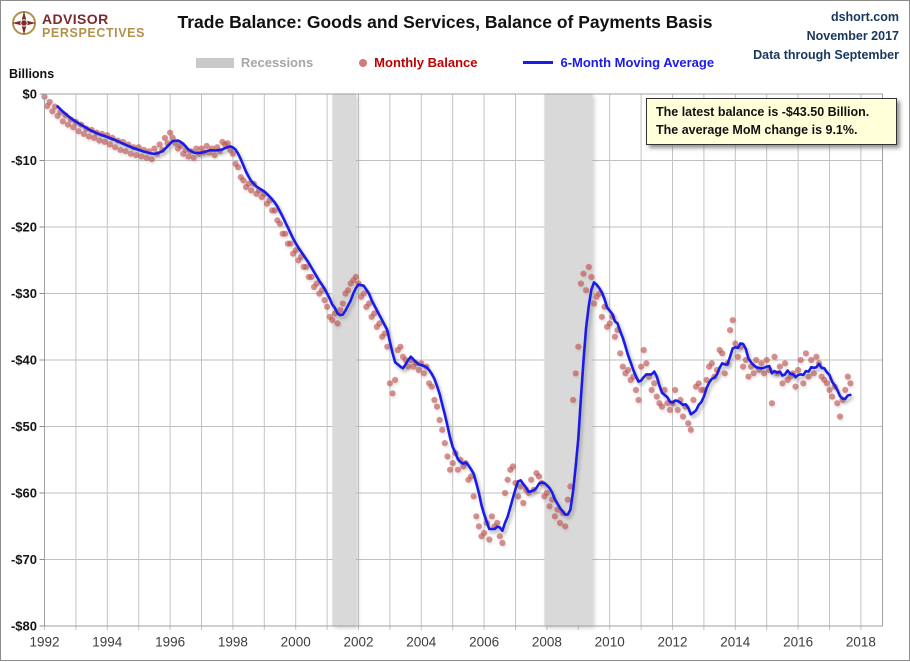  What do you see at coordinates (296, 642) in the screenshot?
I see `x-tick-label: 2000` at bounding box center [296, 642].